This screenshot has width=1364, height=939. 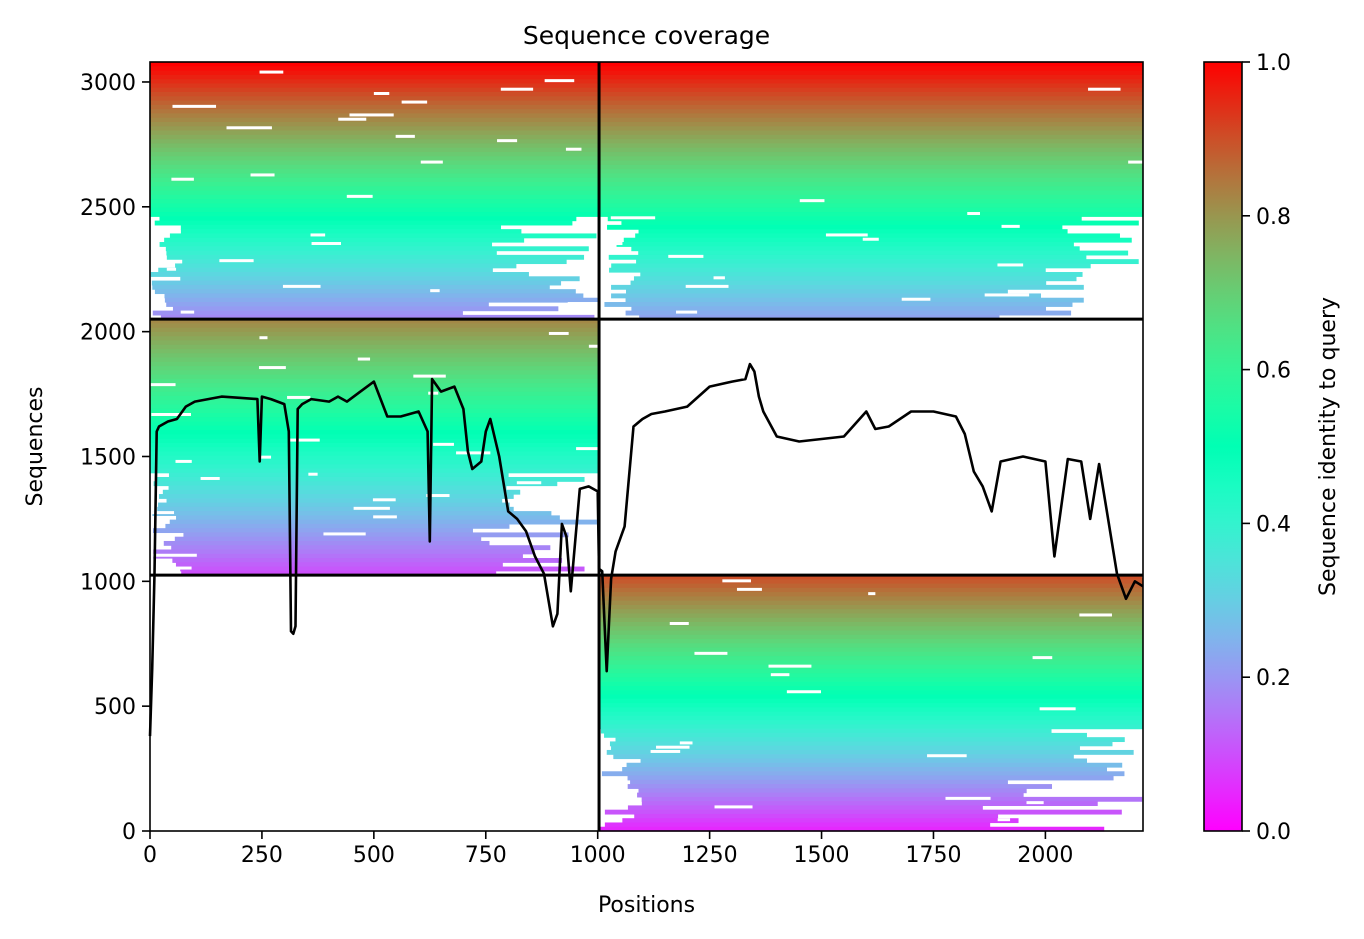 What do you see at coordinates (150, 855) in the screenshot?
I see `x-tick-label: 0` at bounding box center [150, 855].